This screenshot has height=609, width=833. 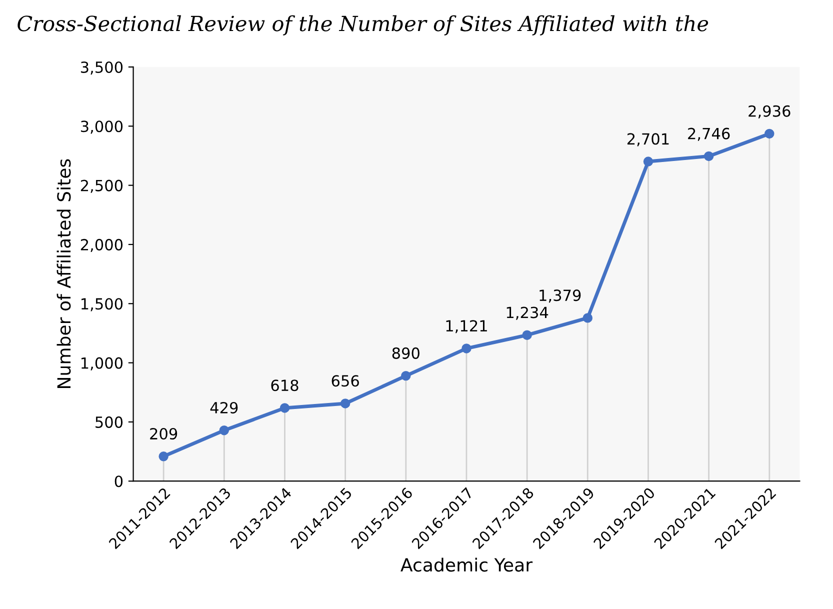 What do you see at coordinates (345, 381) in the screenshot?
I see `data-label: 656` at bounding box center [345, 381].